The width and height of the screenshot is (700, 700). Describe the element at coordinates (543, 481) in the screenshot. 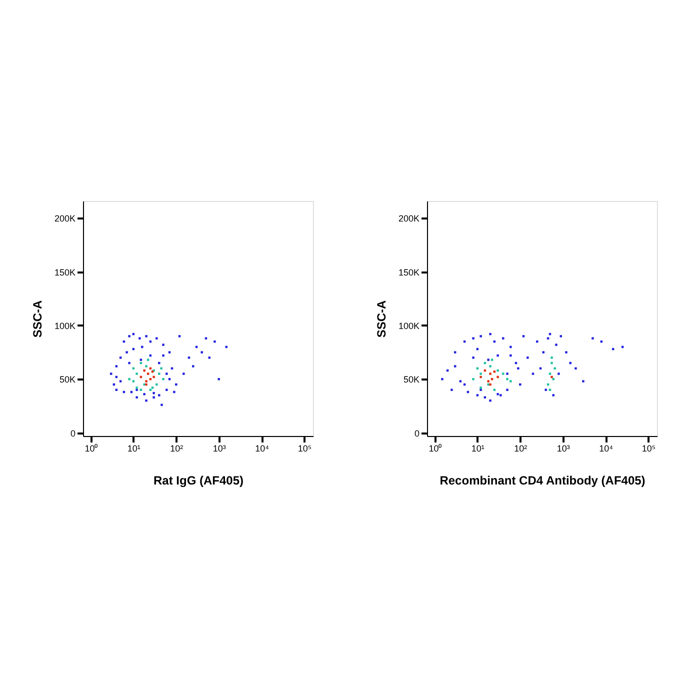

I see `x-axis-title: Recombinant CD4 Antibody (AF405)` at that location.